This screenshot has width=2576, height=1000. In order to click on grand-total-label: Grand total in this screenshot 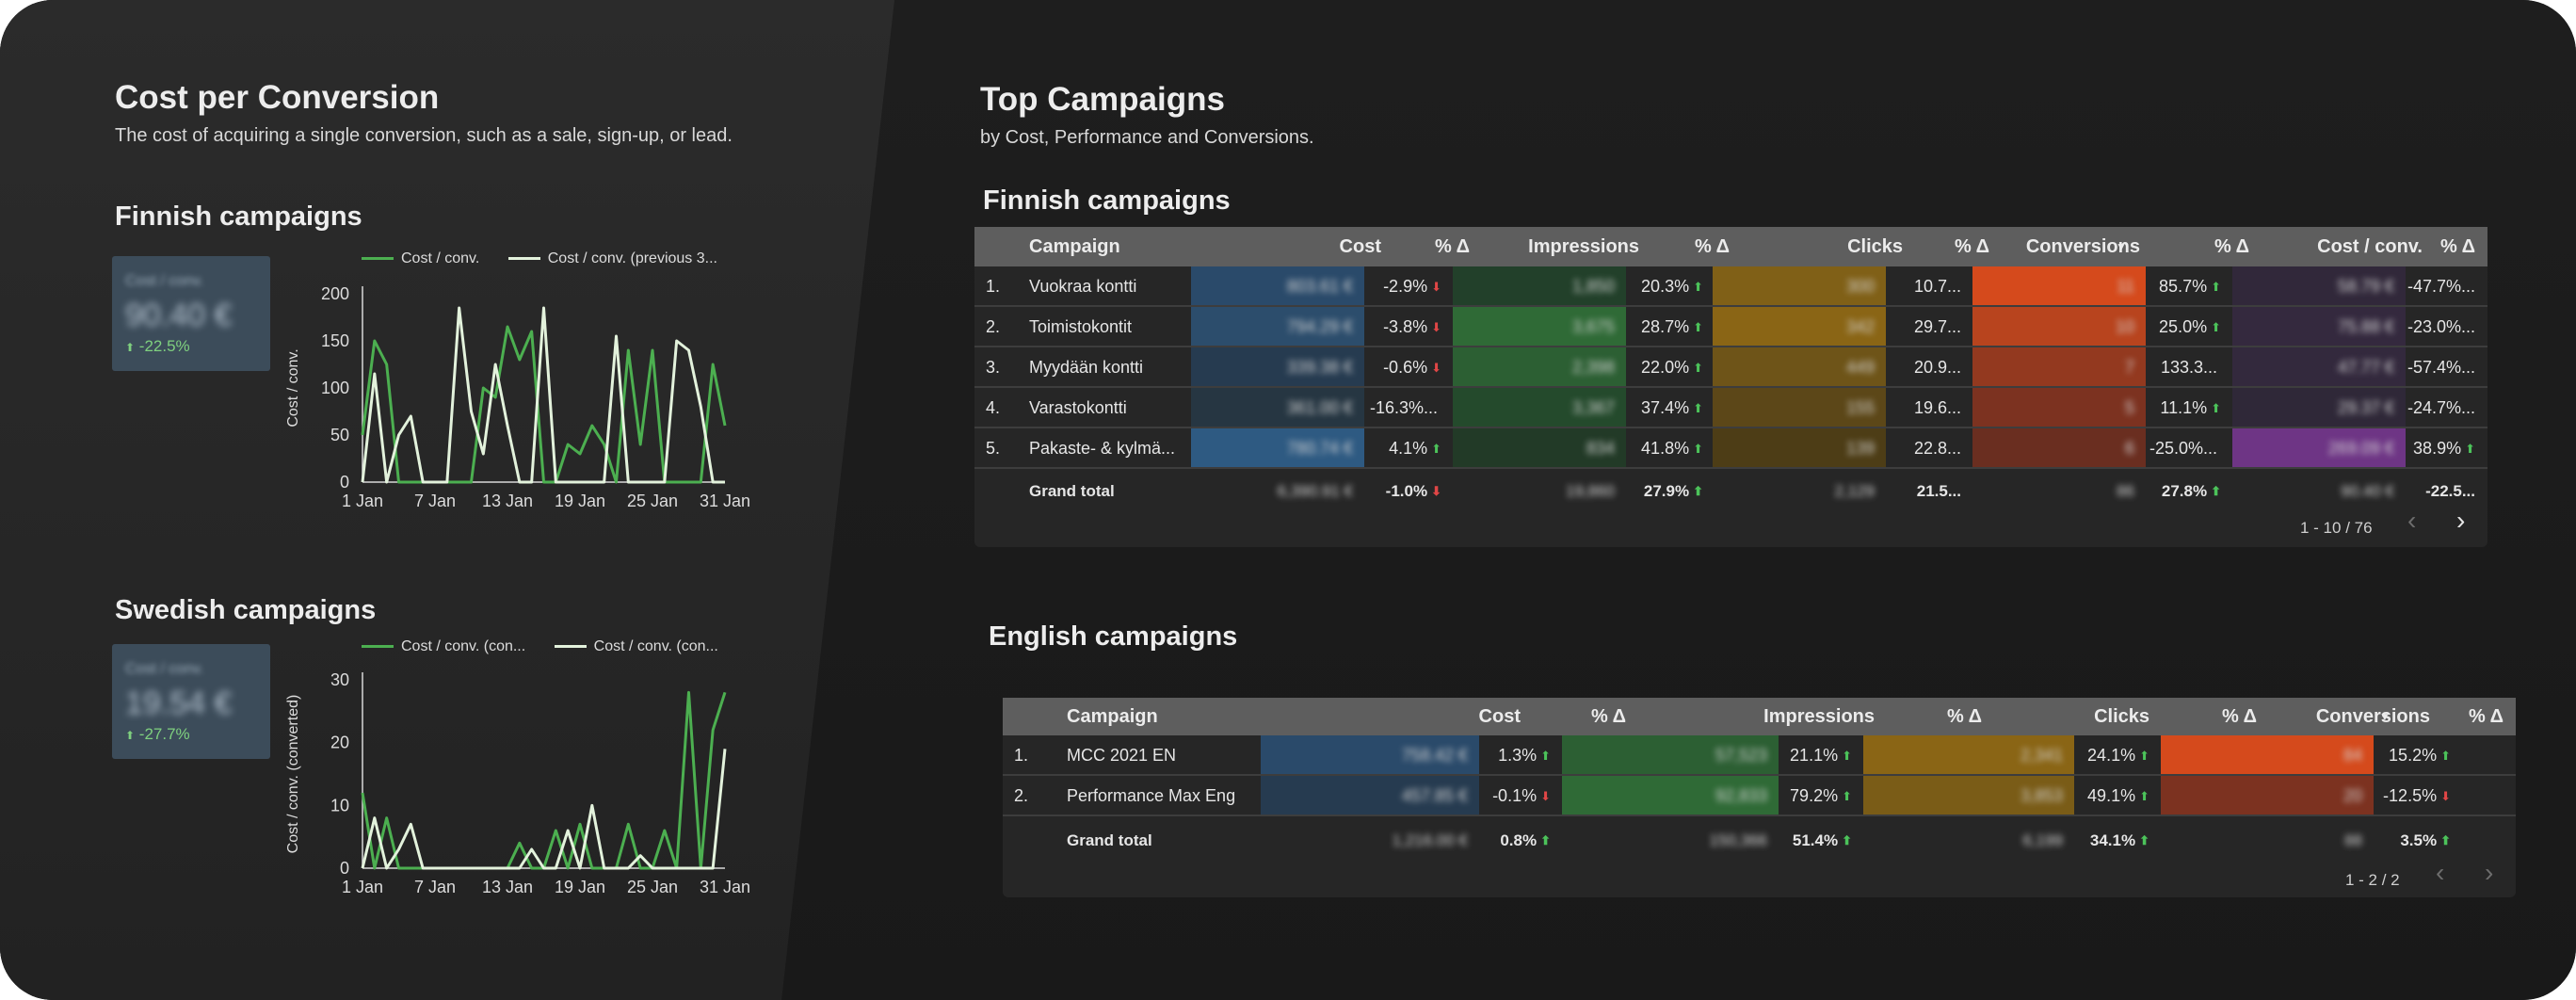, I will do `click(1072, 491)`.